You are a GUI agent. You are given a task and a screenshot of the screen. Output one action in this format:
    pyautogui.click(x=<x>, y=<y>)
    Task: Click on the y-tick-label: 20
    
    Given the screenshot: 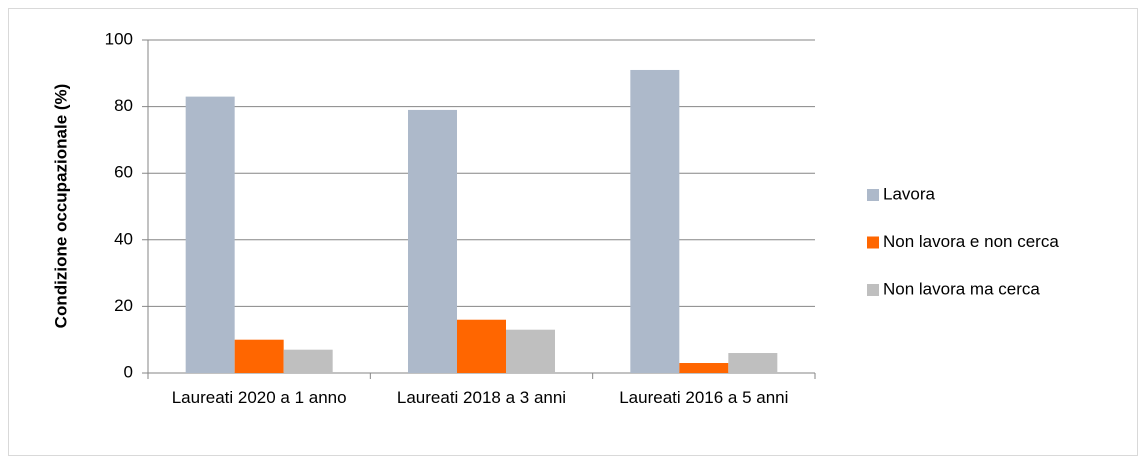 What is the action you would take?
    pyautogui.click(x=123, y=305)
    